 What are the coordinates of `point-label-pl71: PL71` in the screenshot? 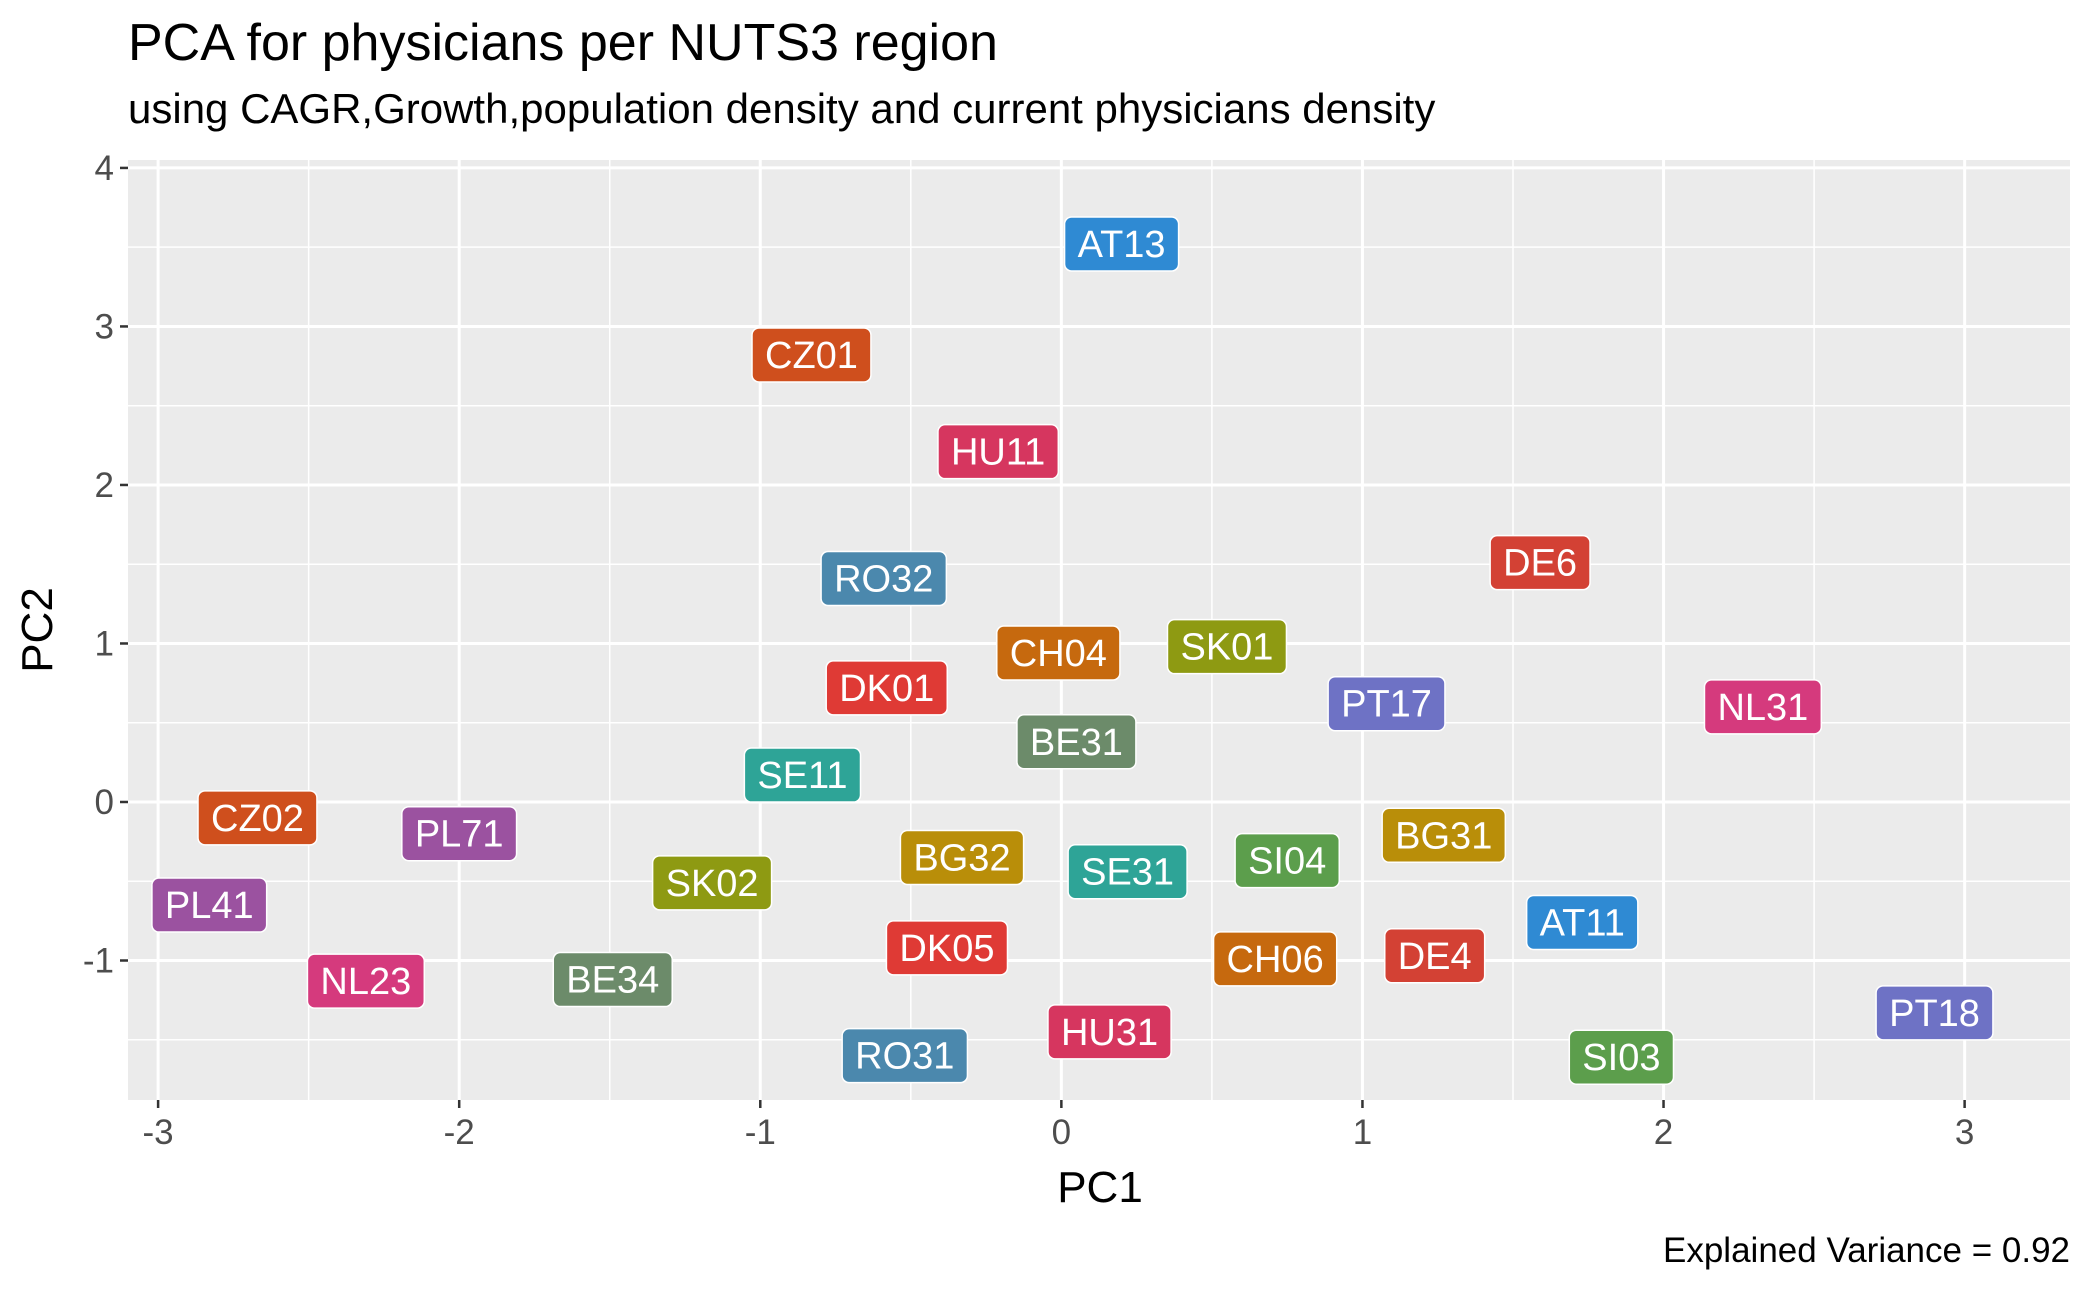 It's located at (459, 833).